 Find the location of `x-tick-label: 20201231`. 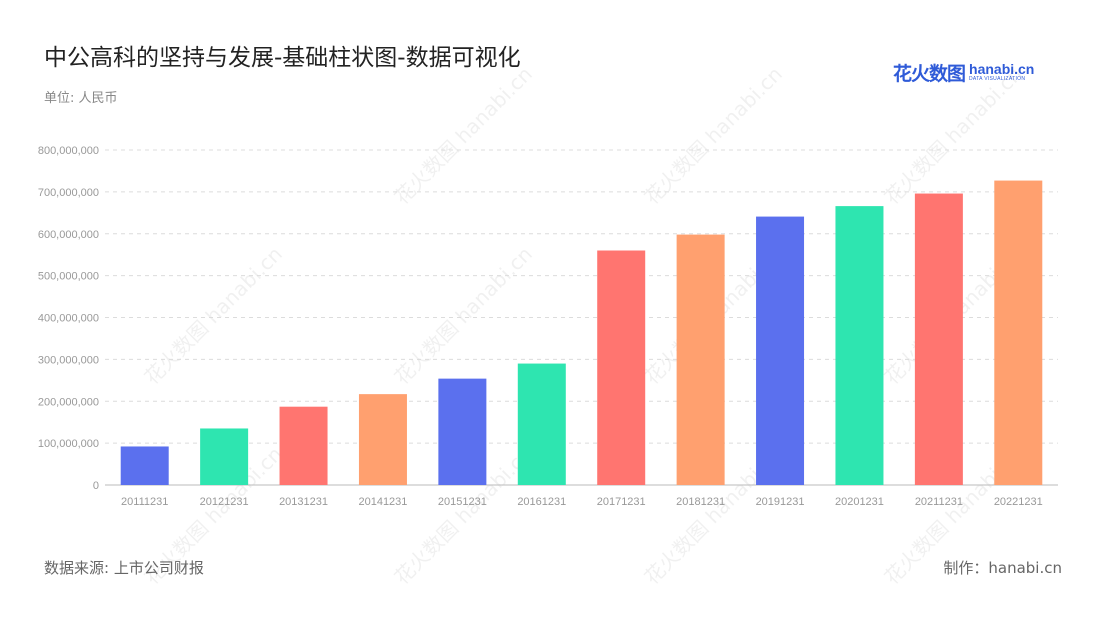

x-tick-label: 20201231 is located at coordinates (859, 502).